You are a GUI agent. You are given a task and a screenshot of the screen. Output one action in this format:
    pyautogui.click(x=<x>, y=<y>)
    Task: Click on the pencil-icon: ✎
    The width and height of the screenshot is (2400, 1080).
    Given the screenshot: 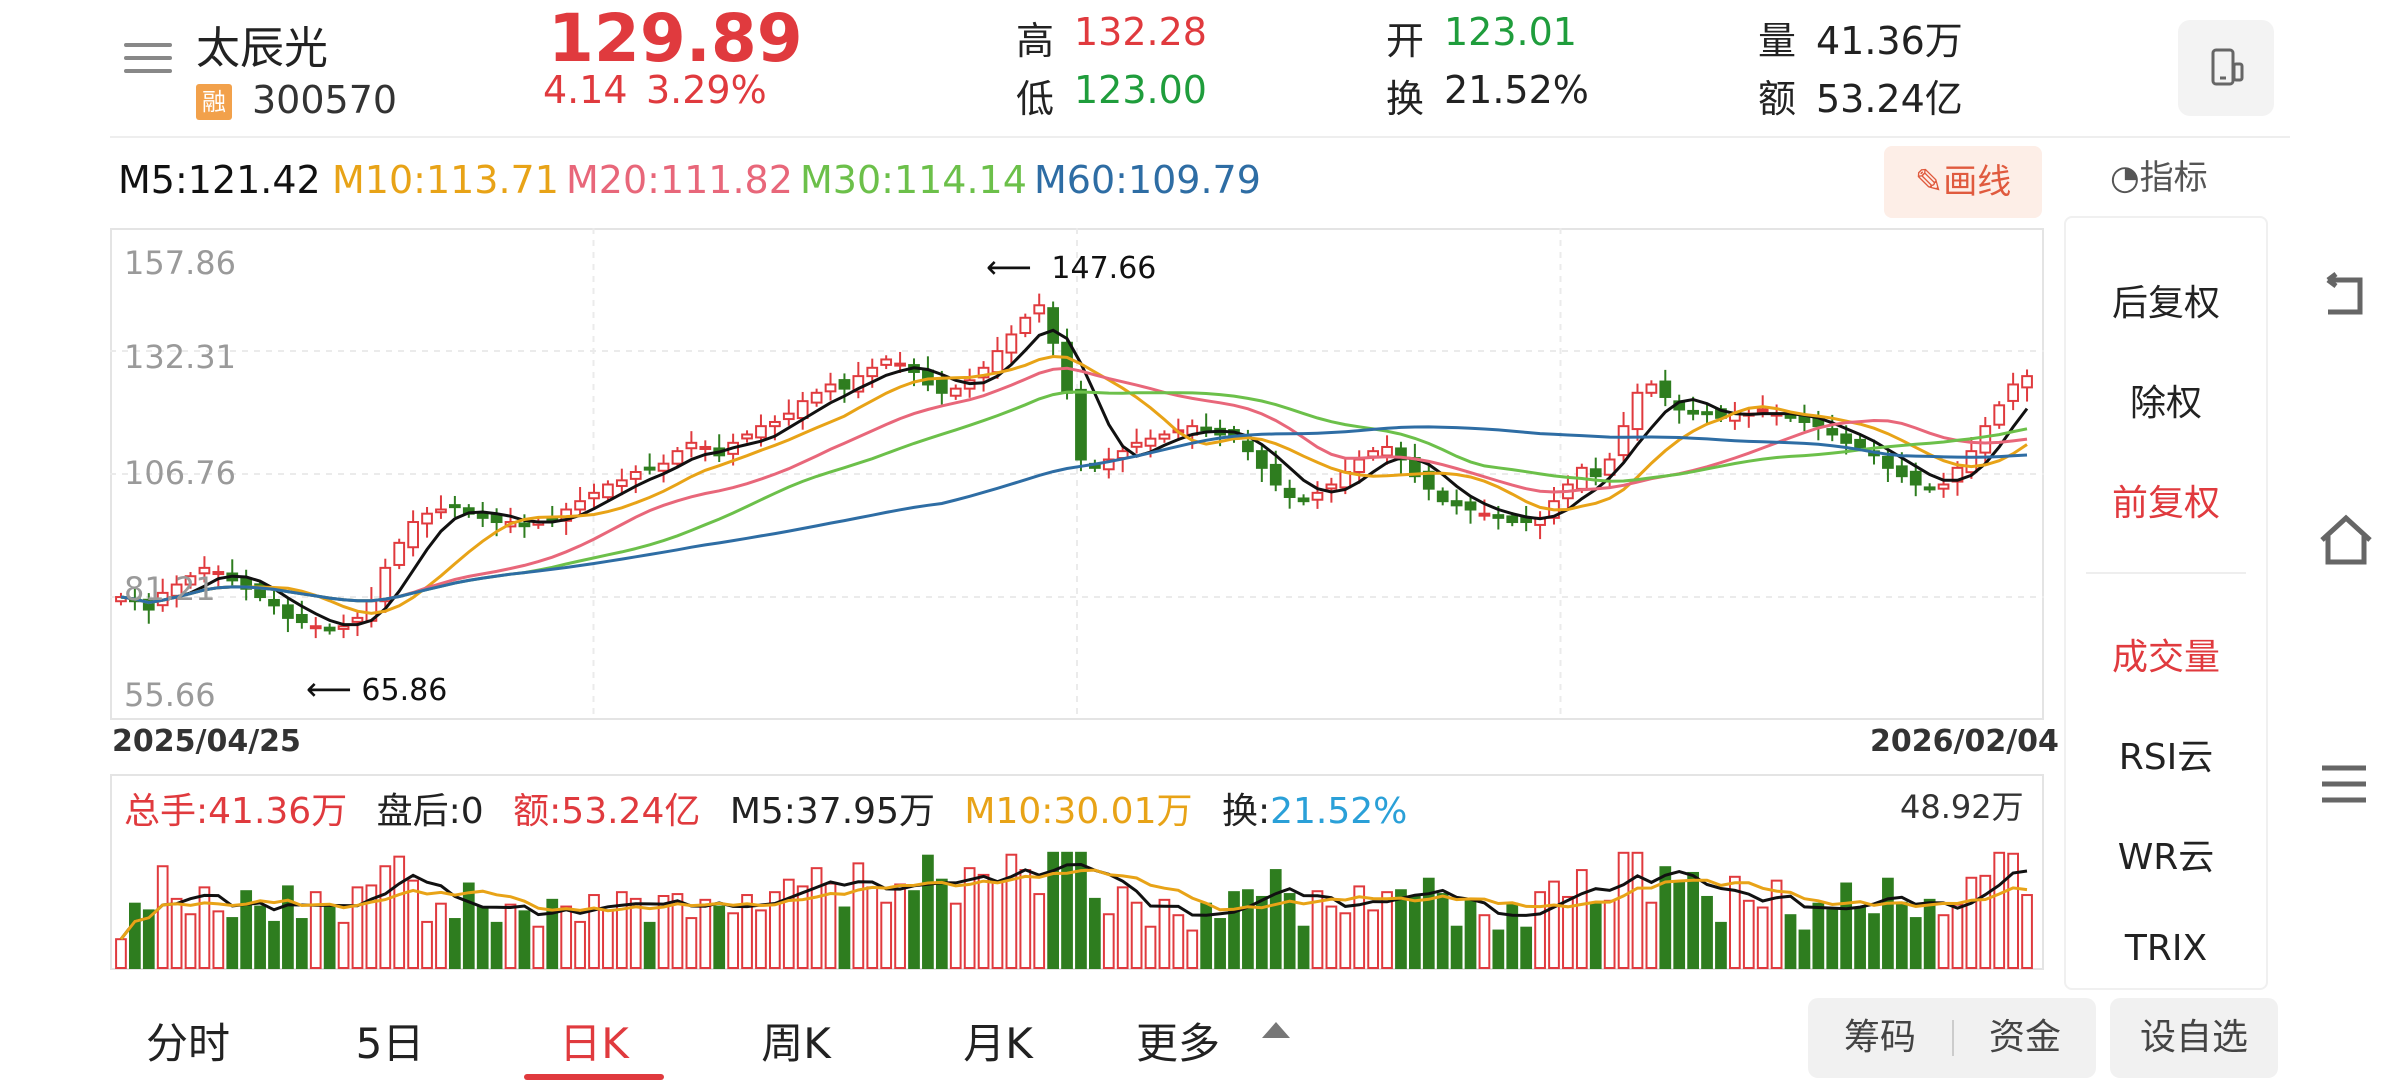 What is the action you would take?
    pyautogui.click(x=1929, y=182)
    